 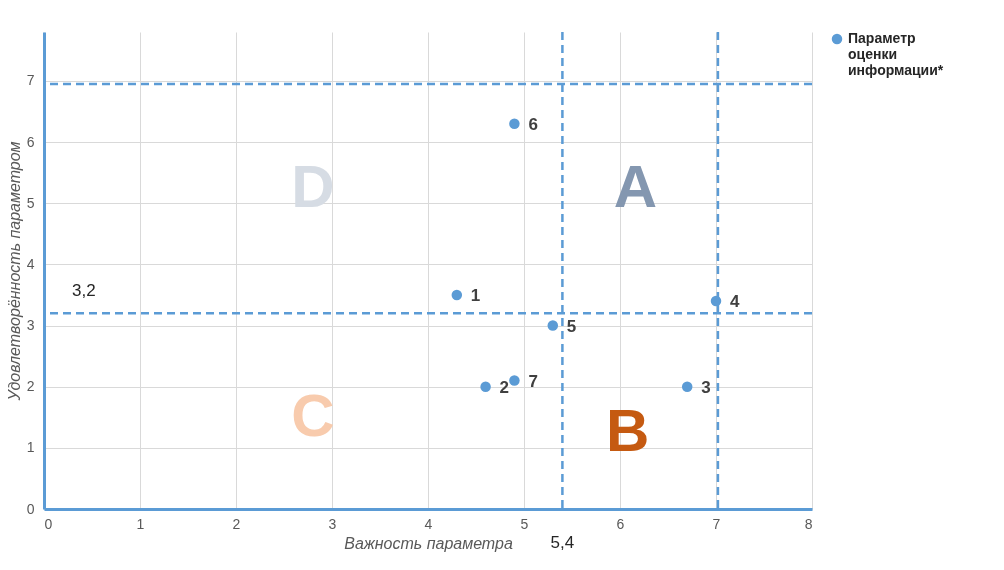 What do you see at coordinates (30, 141) in the screenshot?
I see `y-tick-label: 6` at bounding box center [30, 141].